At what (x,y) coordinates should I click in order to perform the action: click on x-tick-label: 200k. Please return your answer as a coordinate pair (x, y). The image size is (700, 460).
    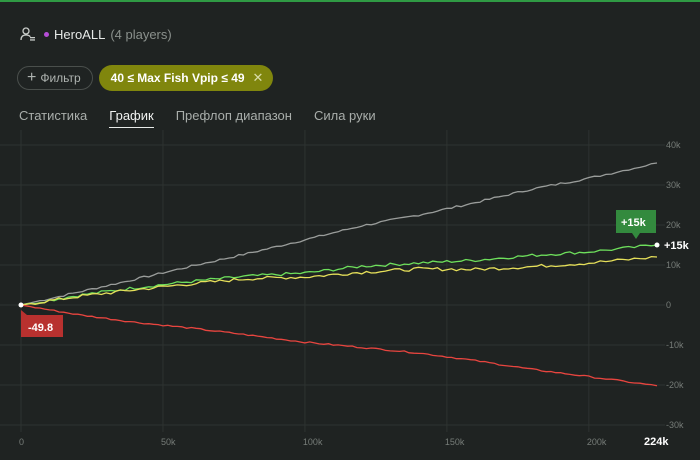
    Looking at the image, I should click on (597, 442).